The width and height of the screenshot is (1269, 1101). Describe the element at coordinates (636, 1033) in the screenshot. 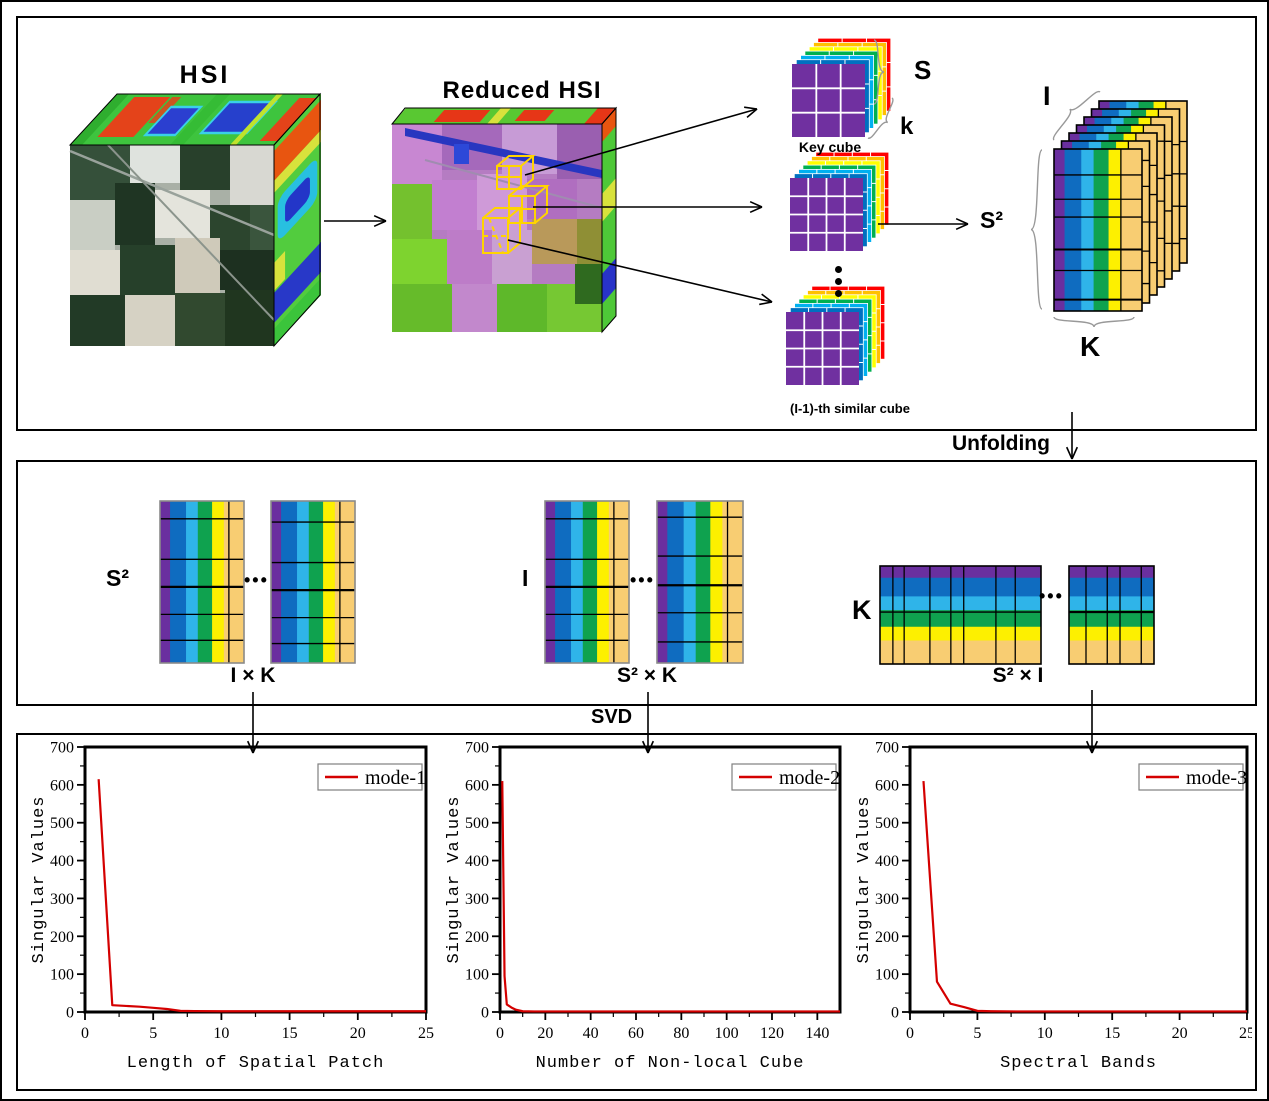

I see `svg-text: 60` at that location.